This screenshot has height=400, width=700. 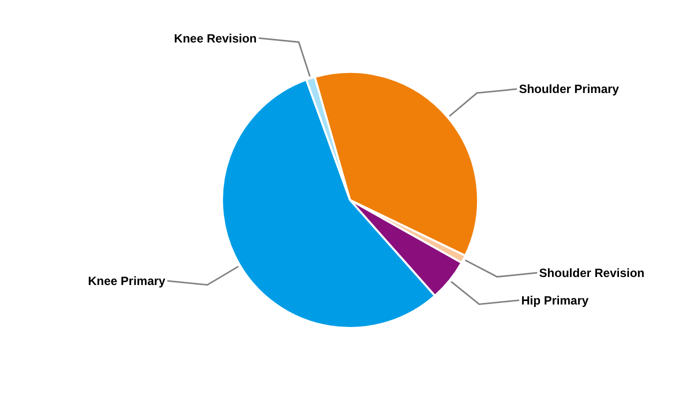 I want to click on slice-label: Knee Primary, so click(x=127, y=281).